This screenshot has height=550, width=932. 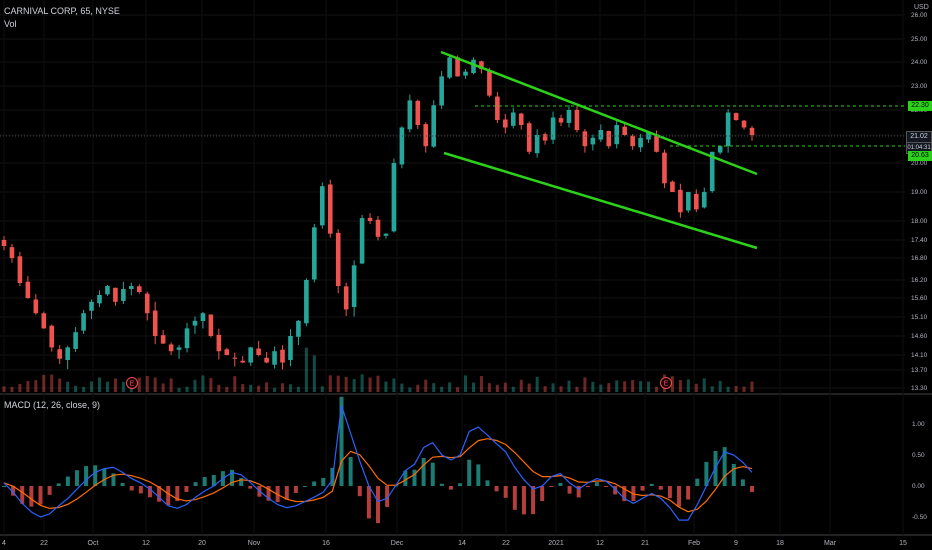 What do you see at coordinates (919, 336) in the screenshot?
I see `price-tick-label: 14.60` at bounding box center [919, 336].